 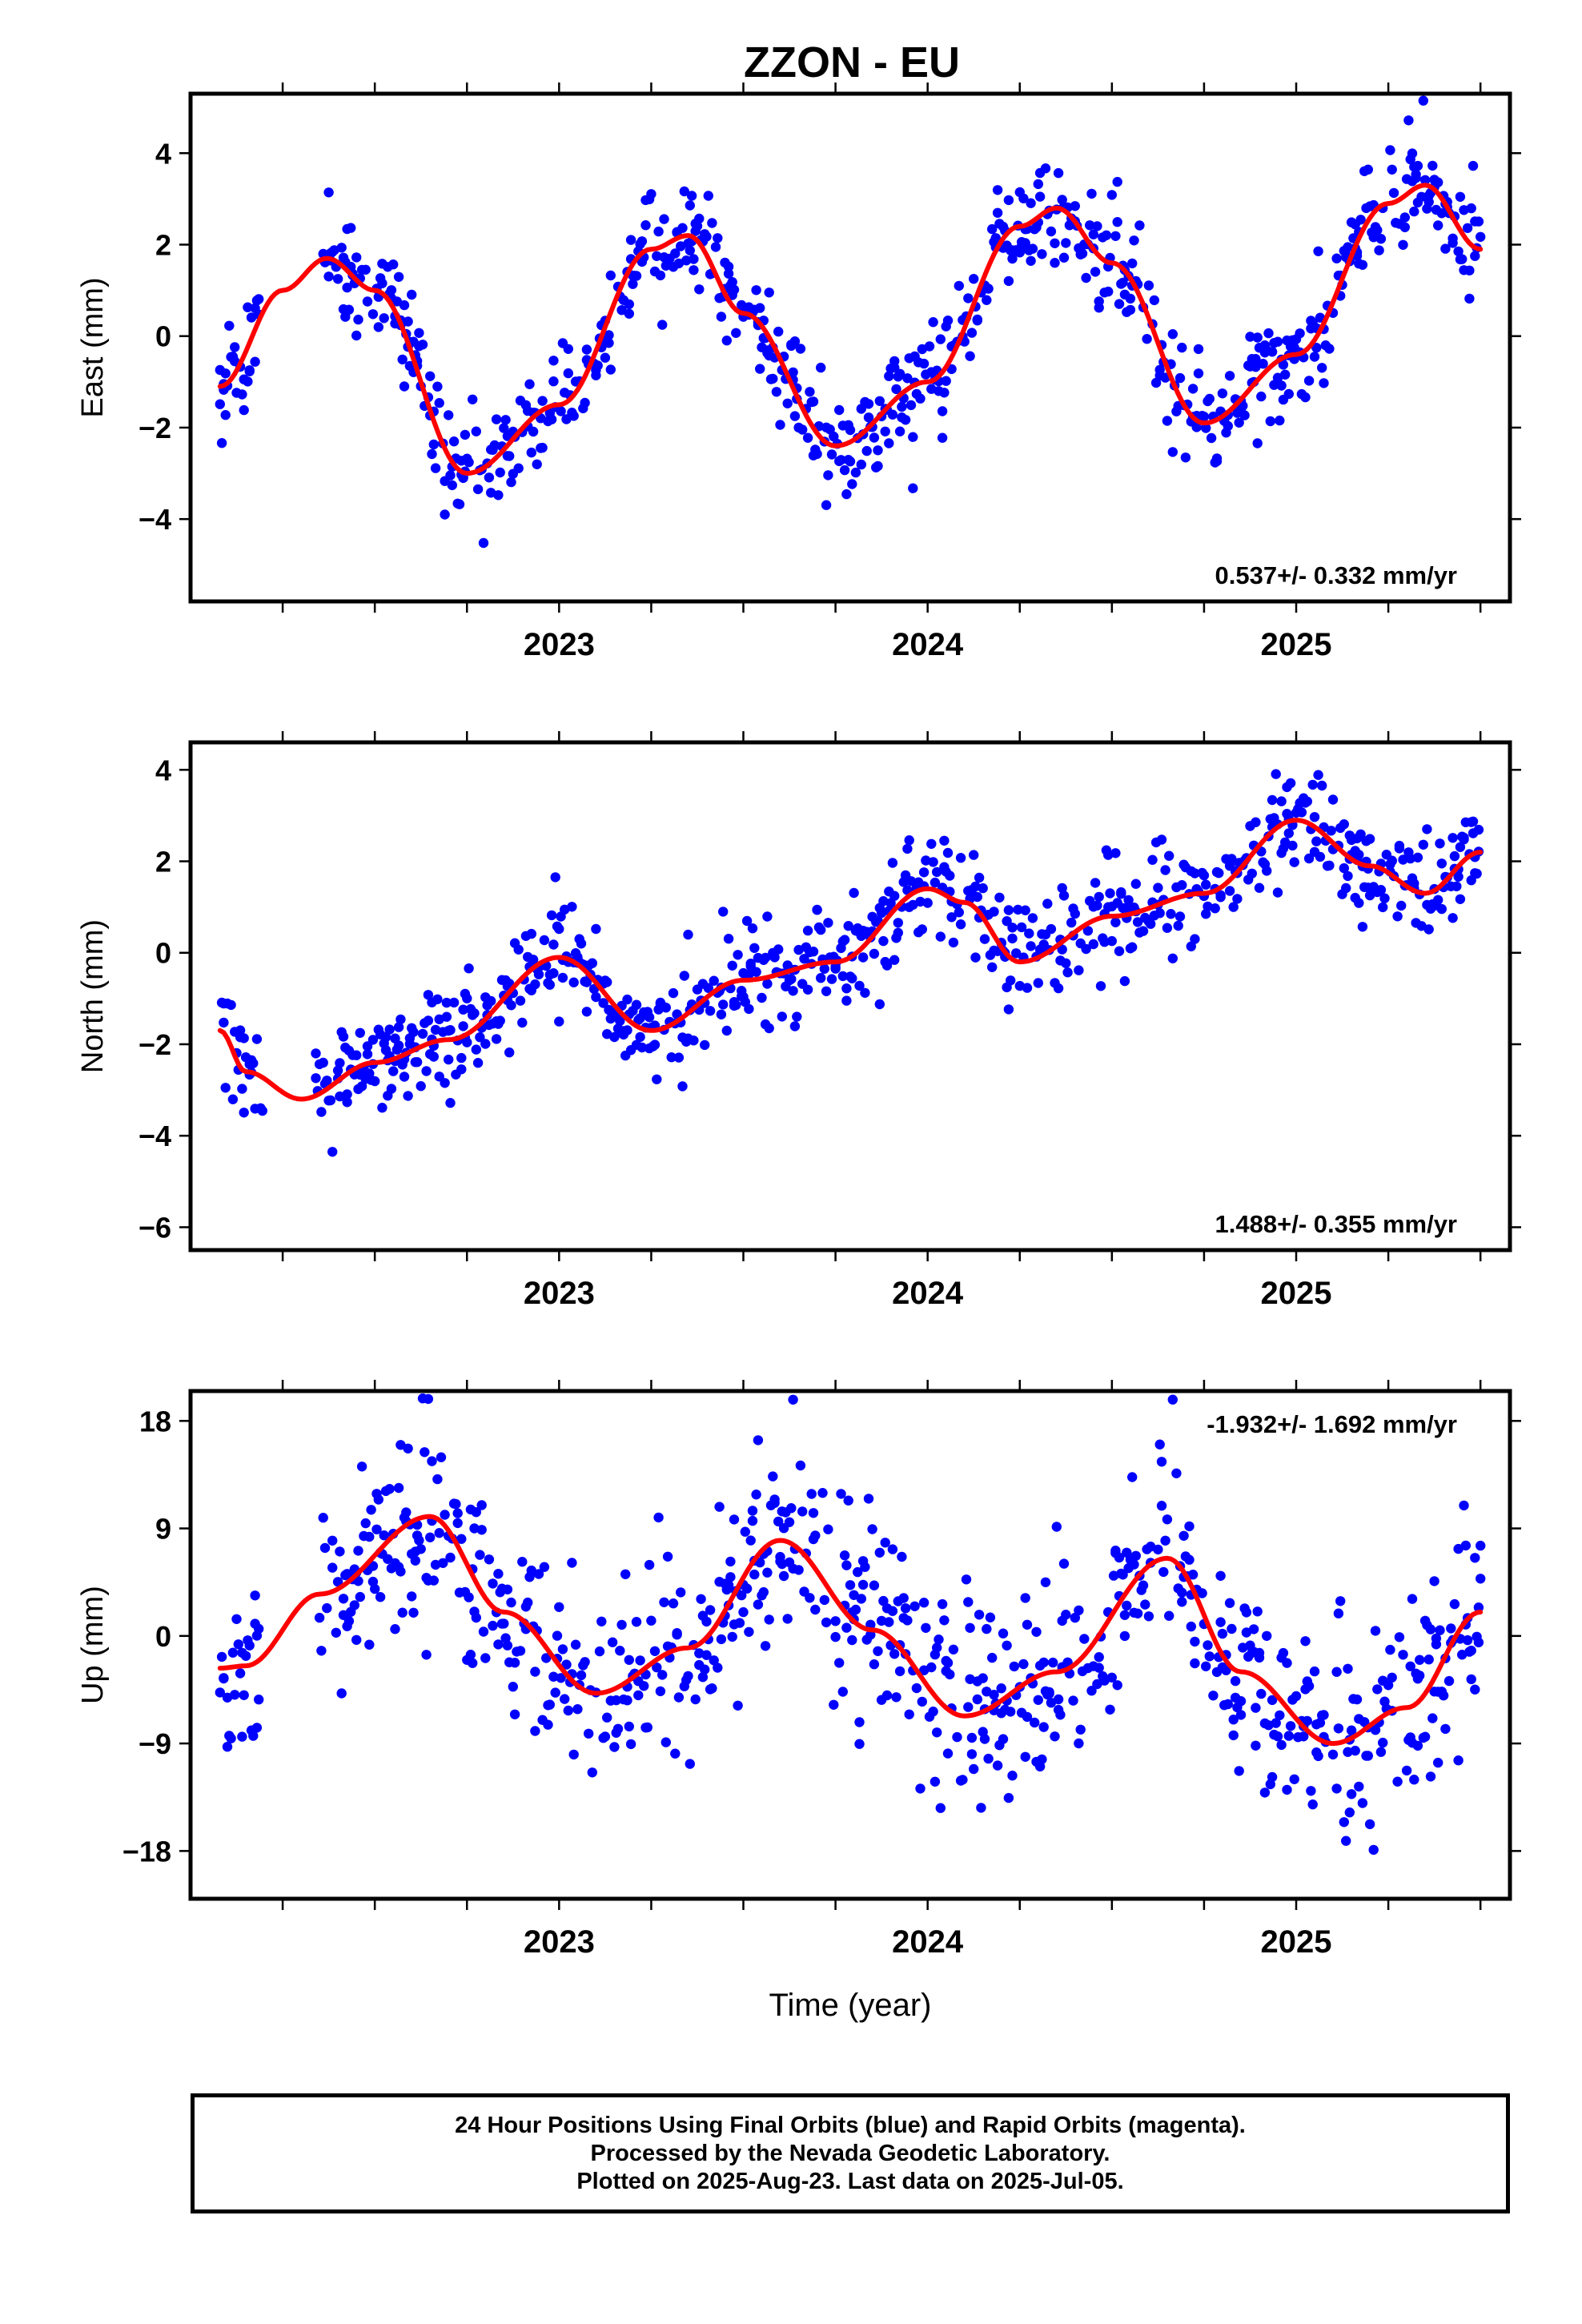 What do you see at coordinates (852, 62) in the screenshot?
I see `chart-title: ZZON - EU` at bounding box center [852, 62].